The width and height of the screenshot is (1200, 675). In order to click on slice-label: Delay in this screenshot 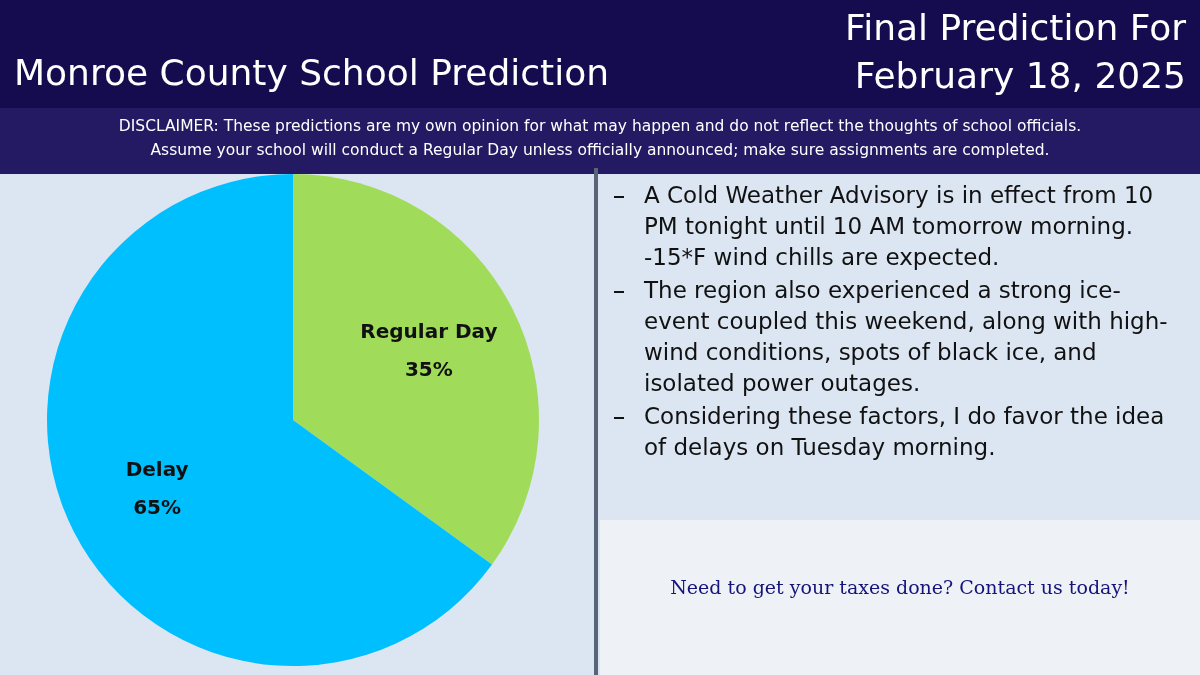, I will do `click(157, 469)`.